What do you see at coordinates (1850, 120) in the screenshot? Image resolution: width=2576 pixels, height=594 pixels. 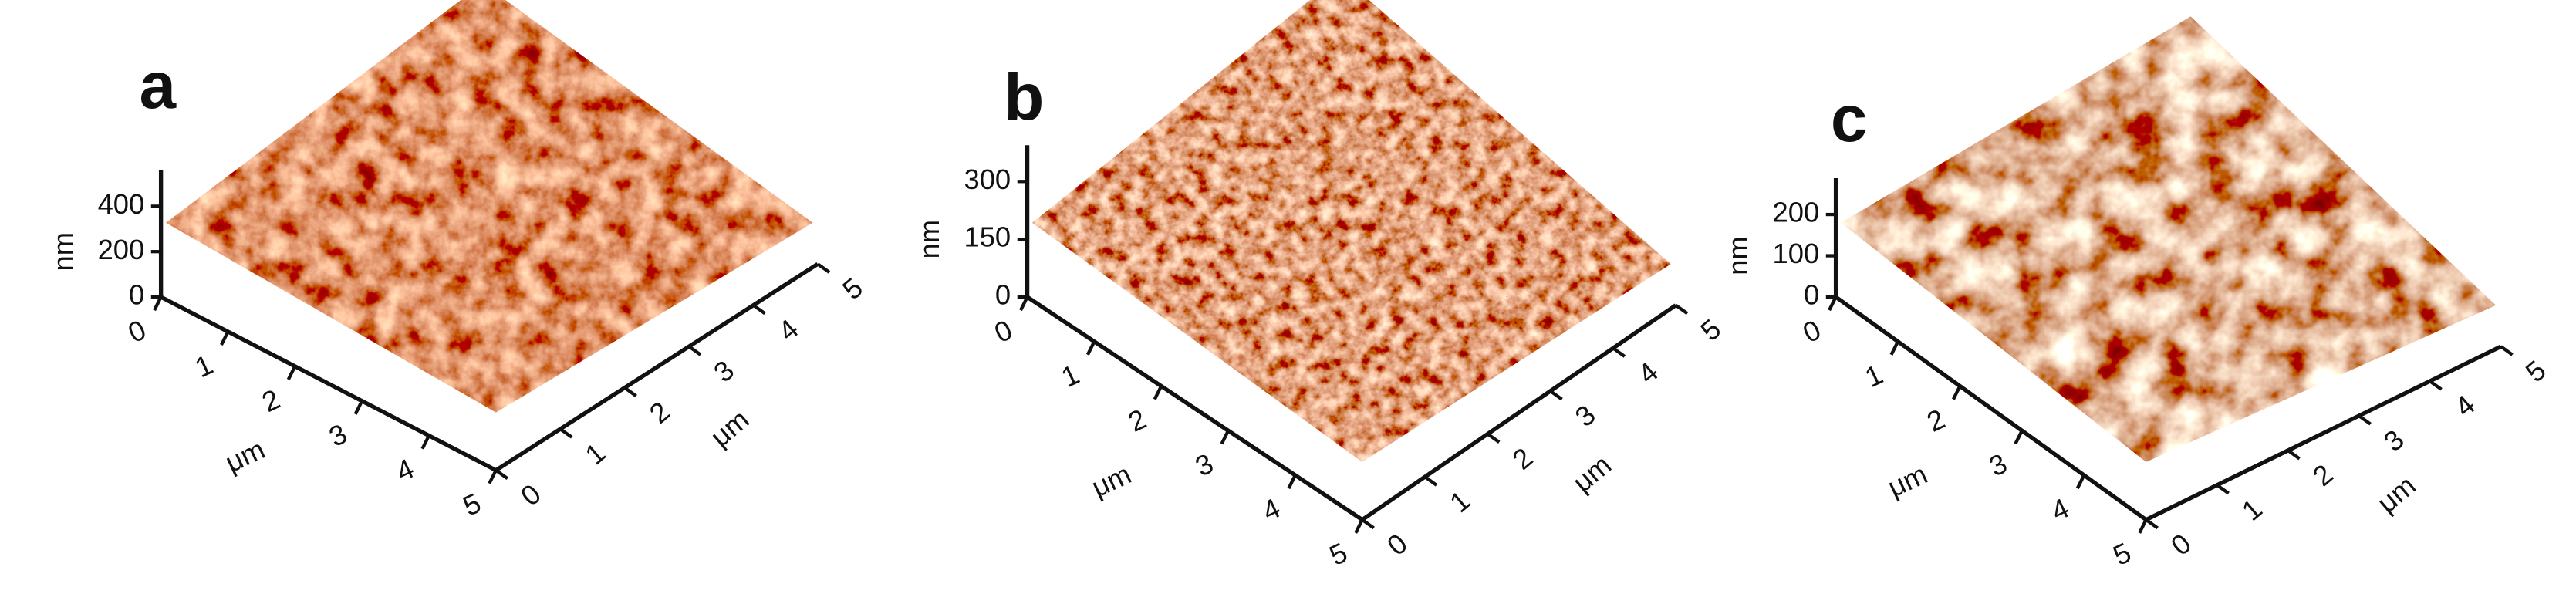 I see `panel-label: c` at bounding box center [1850, 120].